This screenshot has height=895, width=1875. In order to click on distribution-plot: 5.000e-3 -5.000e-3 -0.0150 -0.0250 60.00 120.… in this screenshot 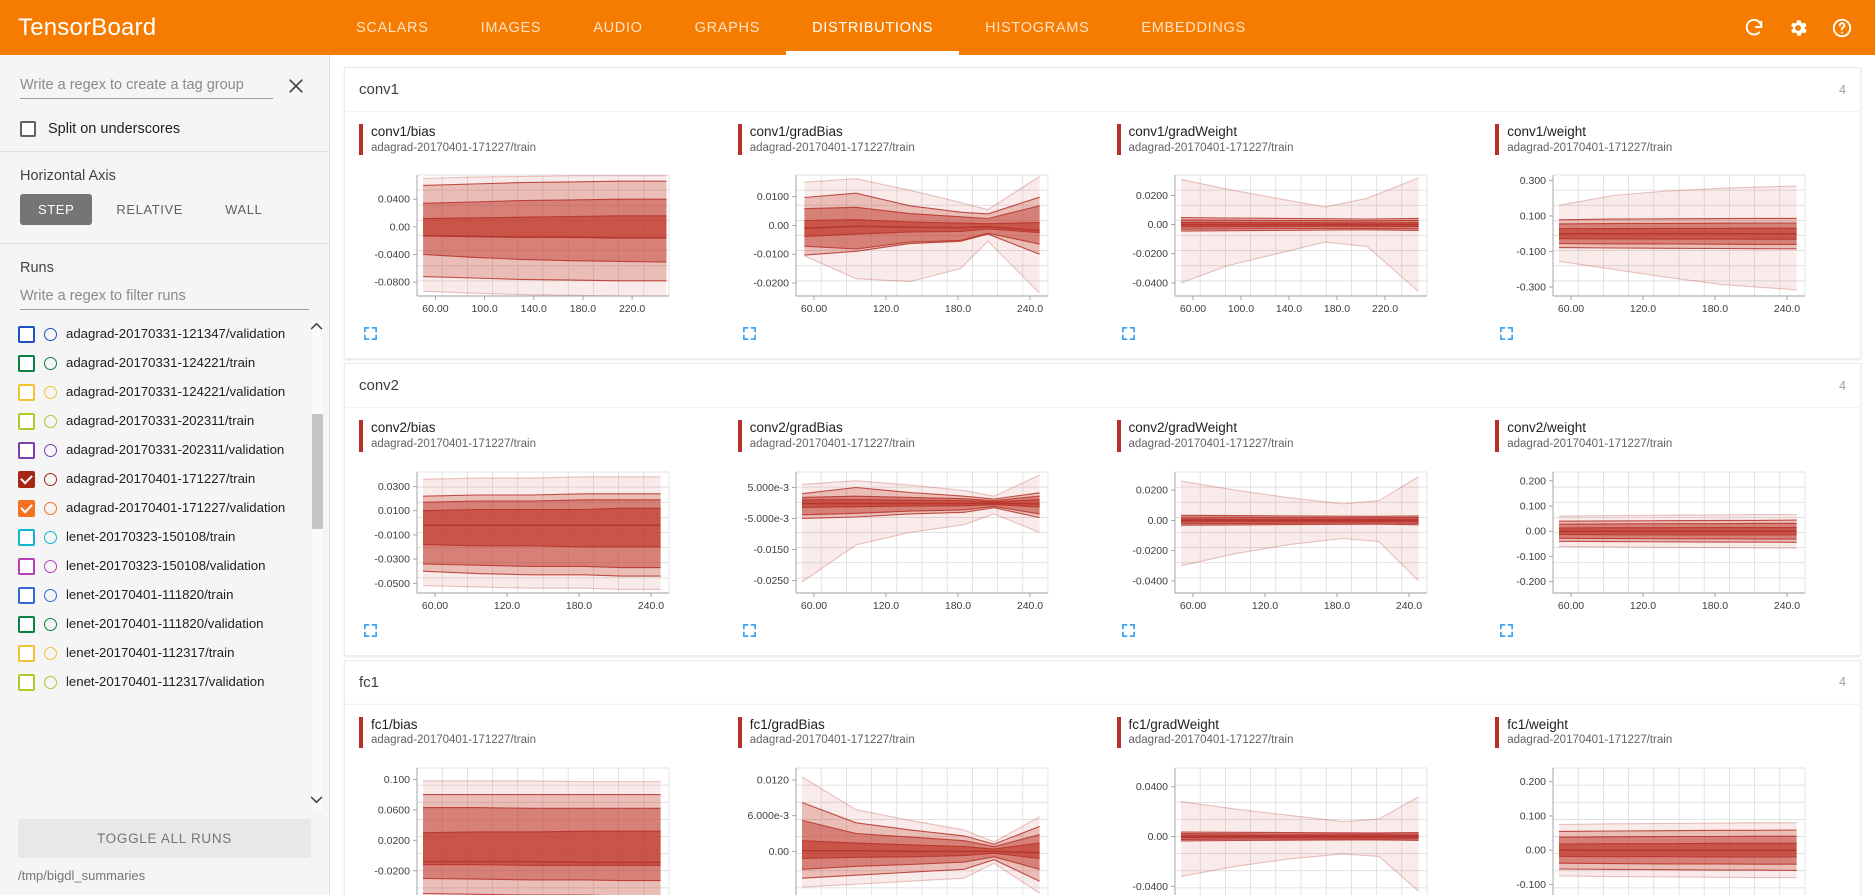, I will do `click(898, 539)`.